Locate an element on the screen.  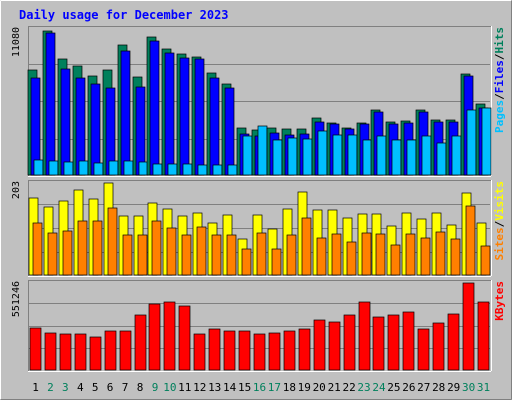
x-tick-label-day-26: 26 is located at coordinates (408, 387).